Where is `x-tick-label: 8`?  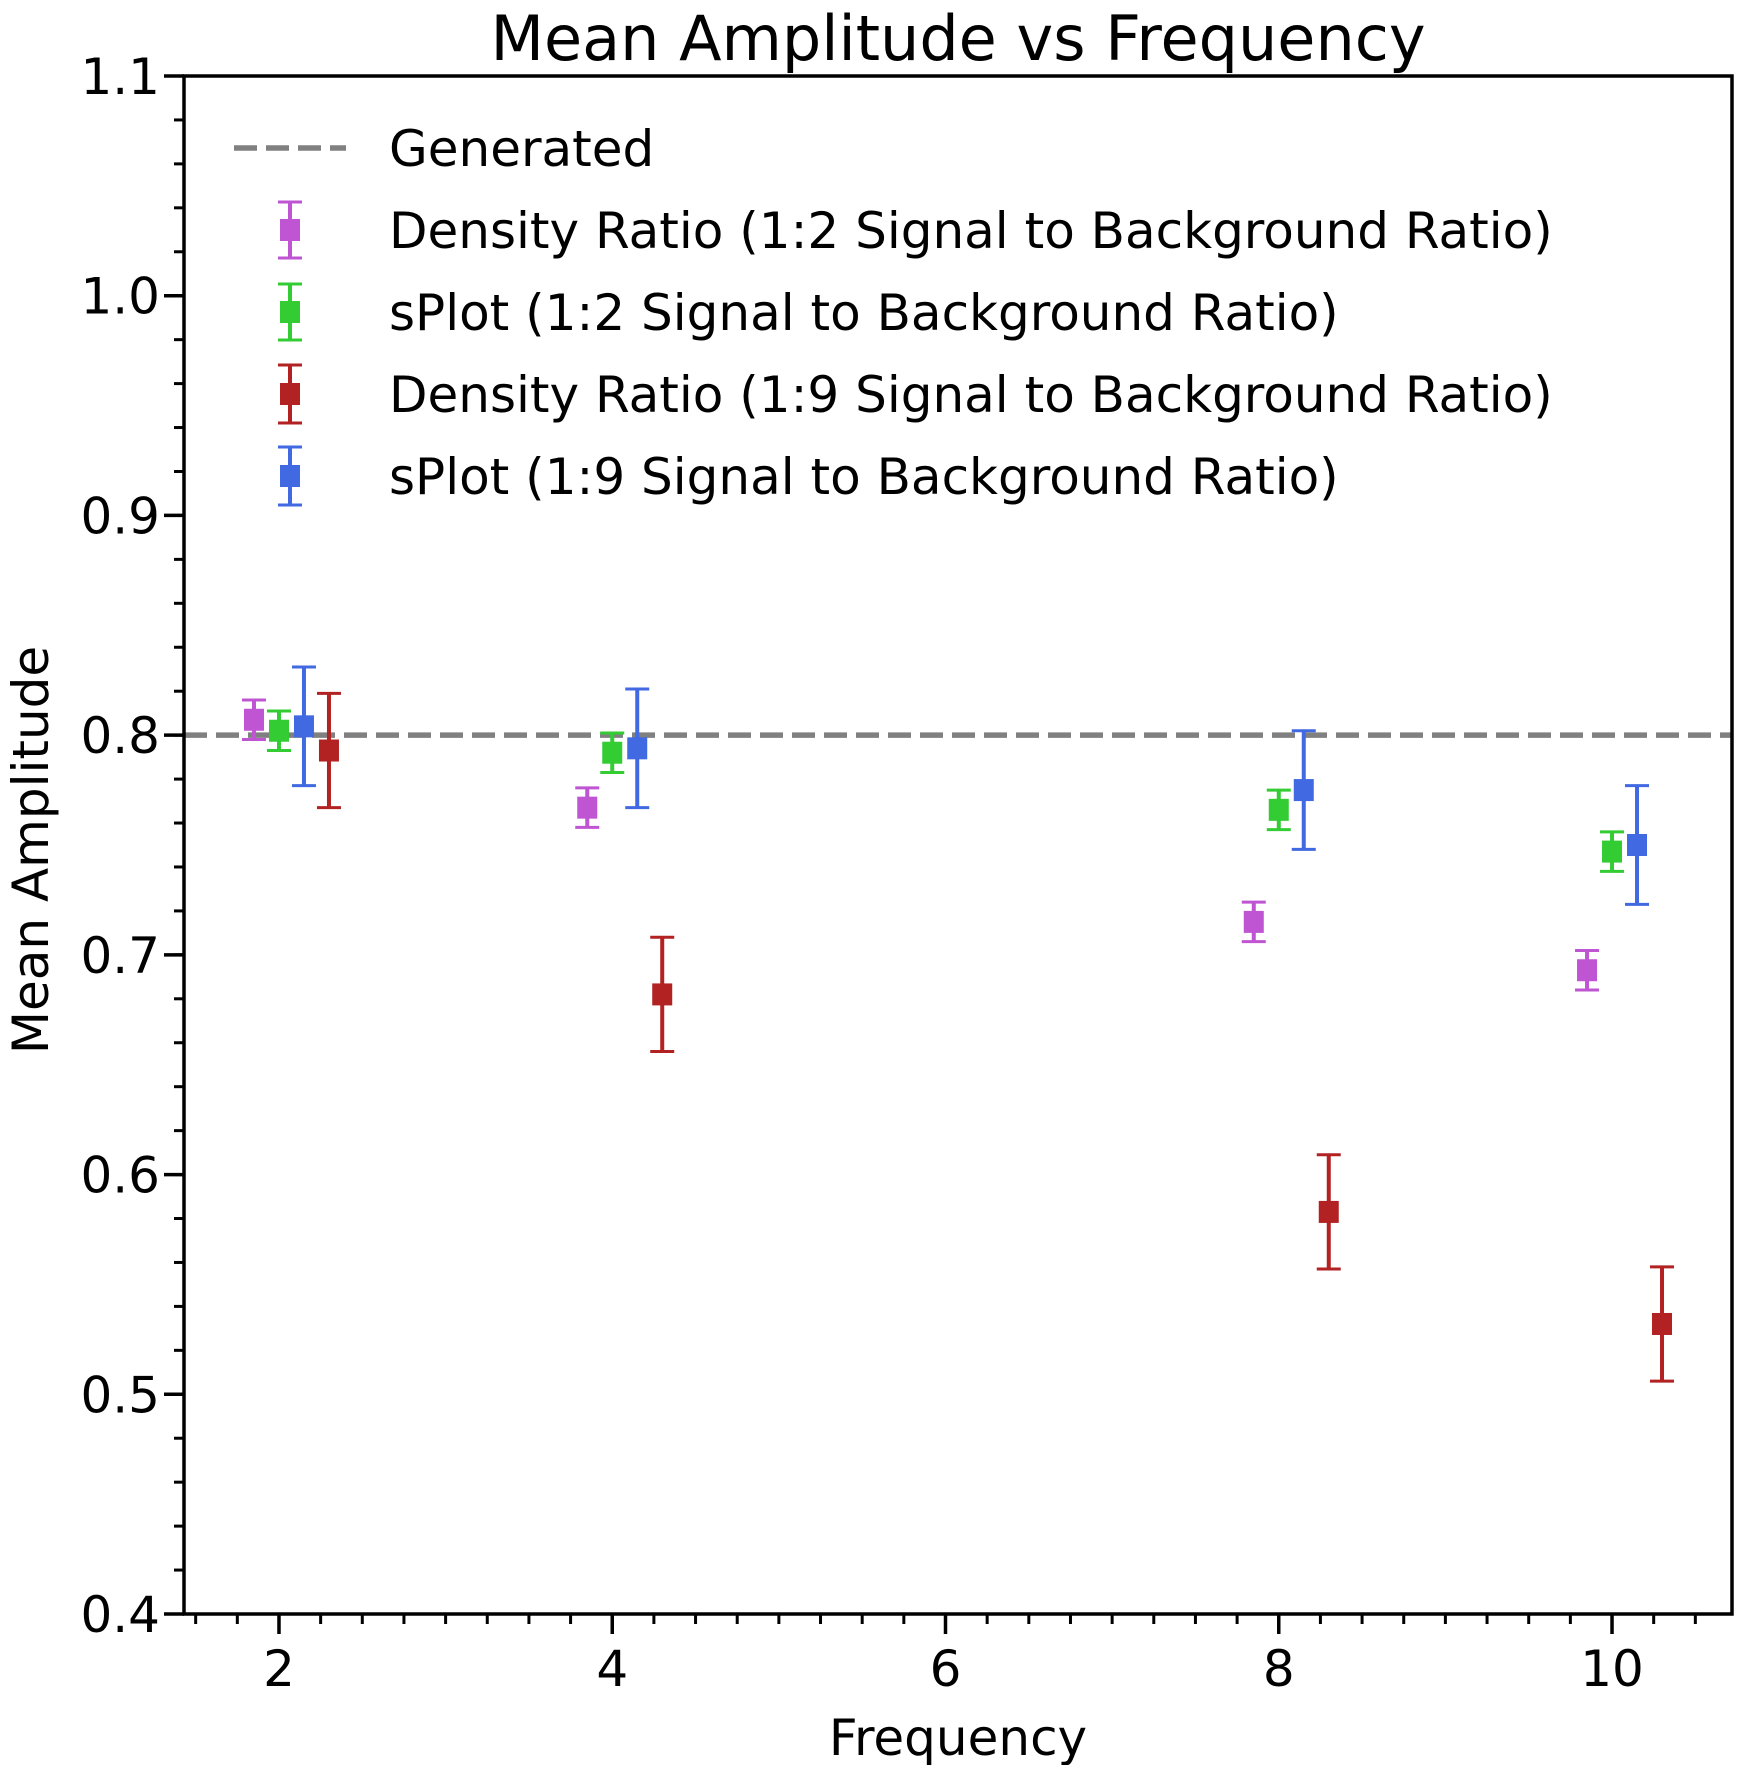
x-tick-label: 8 is located at coordinates (1279, 1669).